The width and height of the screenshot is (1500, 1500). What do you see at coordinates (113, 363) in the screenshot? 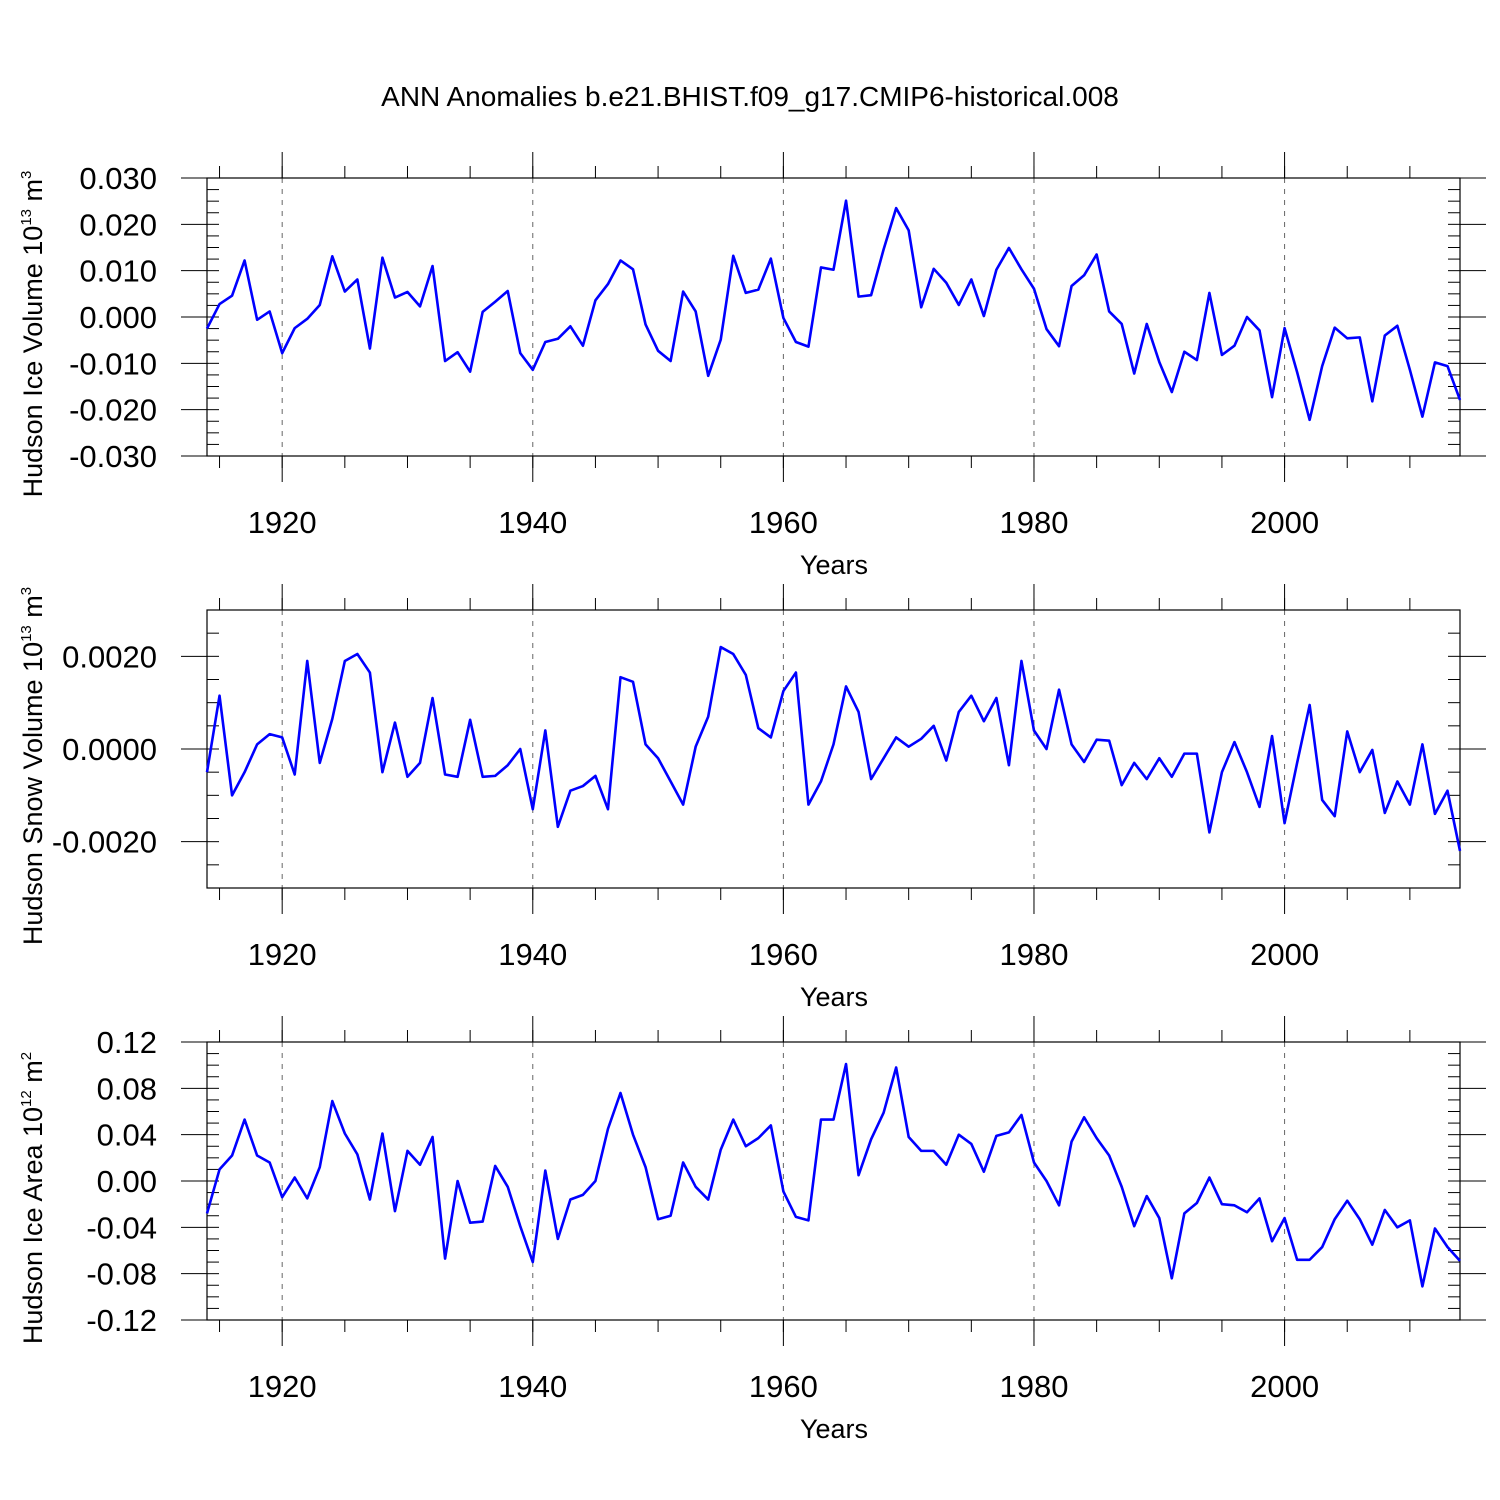
I see `y-tick-label: -0.010` at bounding box center [113, 363].